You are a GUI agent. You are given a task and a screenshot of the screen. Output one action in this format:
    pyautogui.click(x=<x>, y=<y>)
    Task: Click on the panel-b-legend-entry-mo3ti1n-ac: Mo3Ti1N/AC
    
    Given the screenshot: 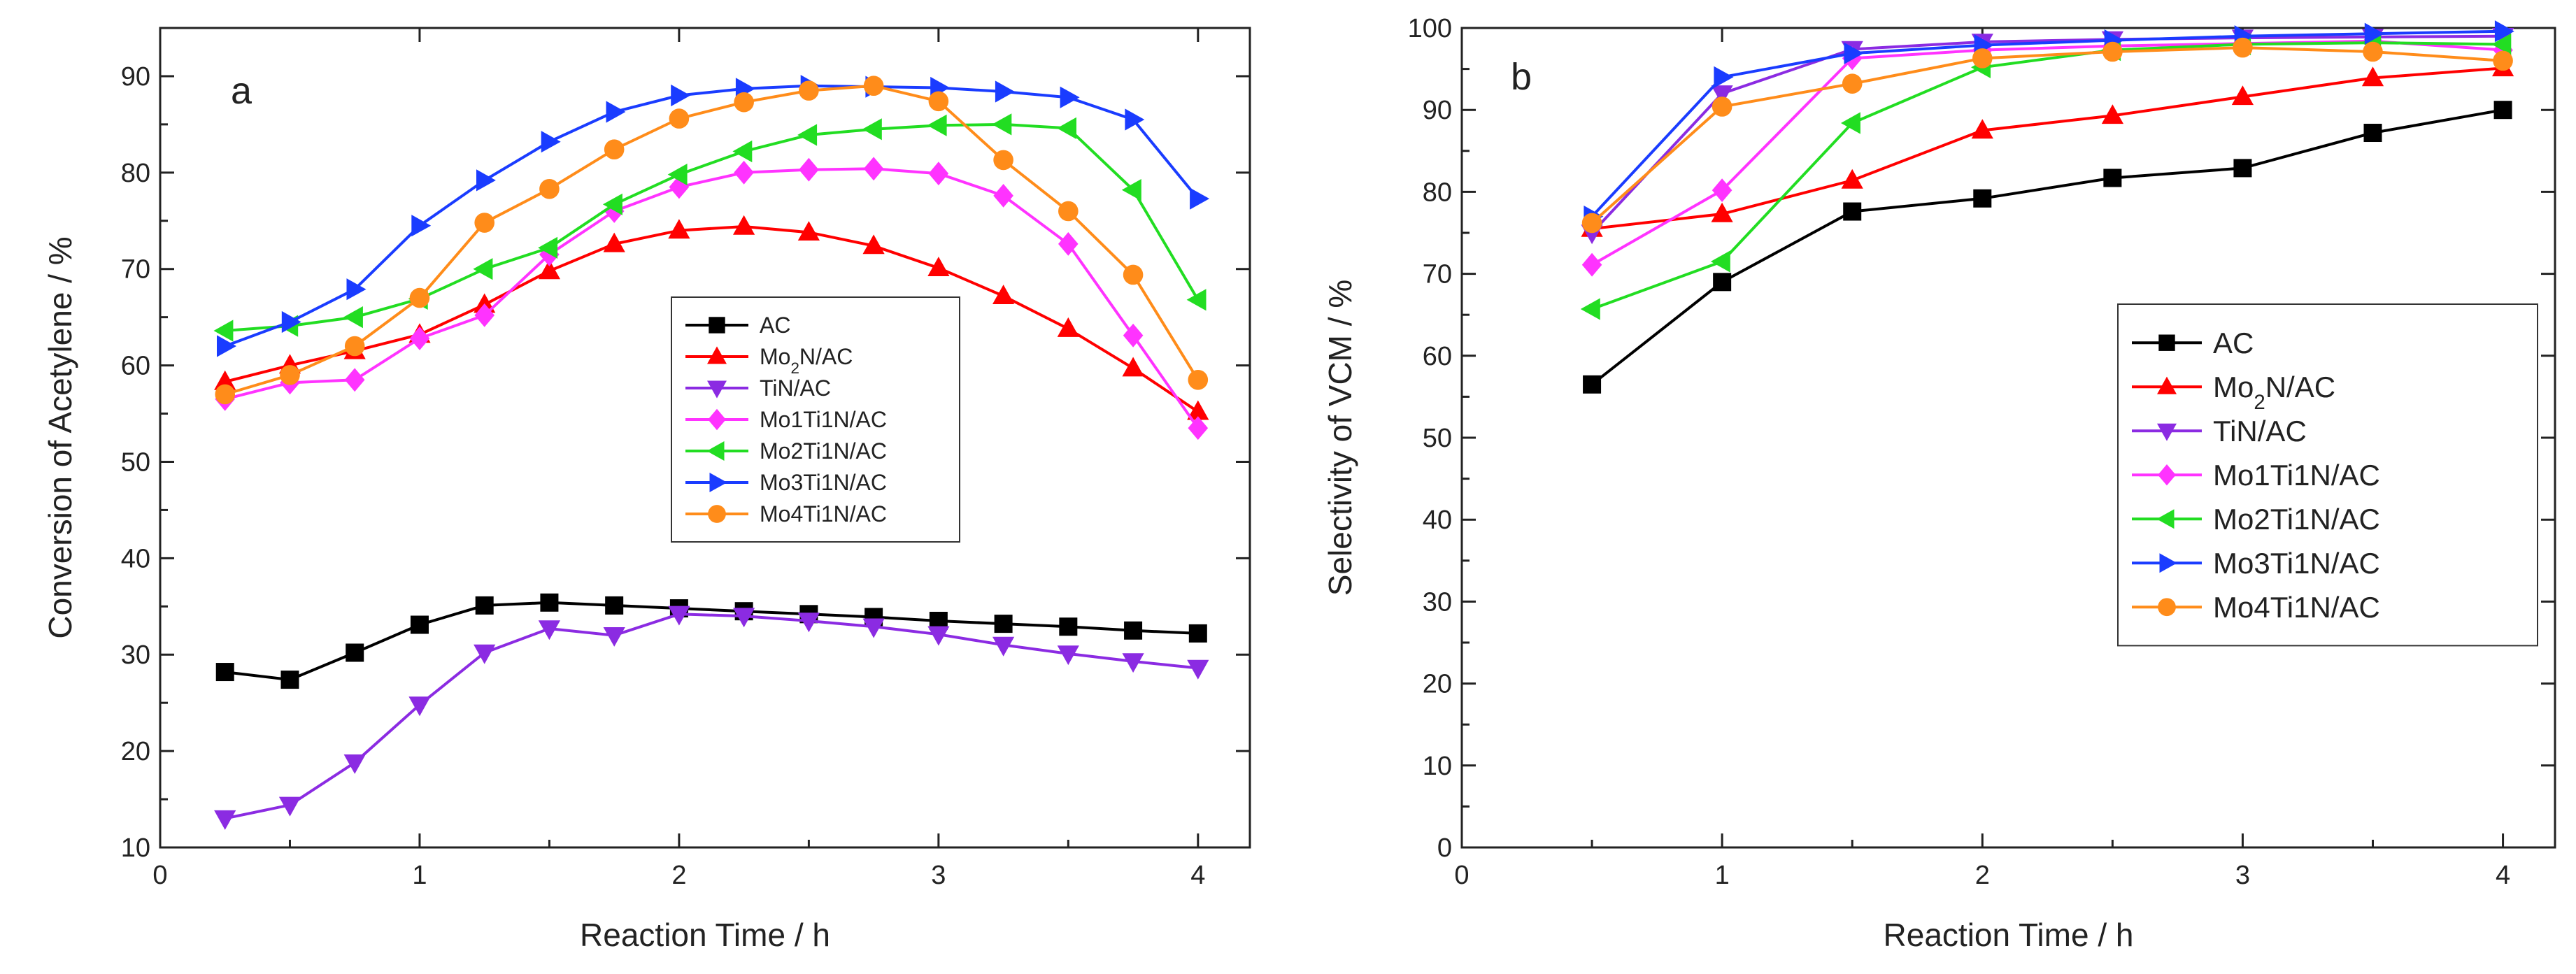 What is the action you would take?
    pyautogui.click(x=2256, y=563)
    